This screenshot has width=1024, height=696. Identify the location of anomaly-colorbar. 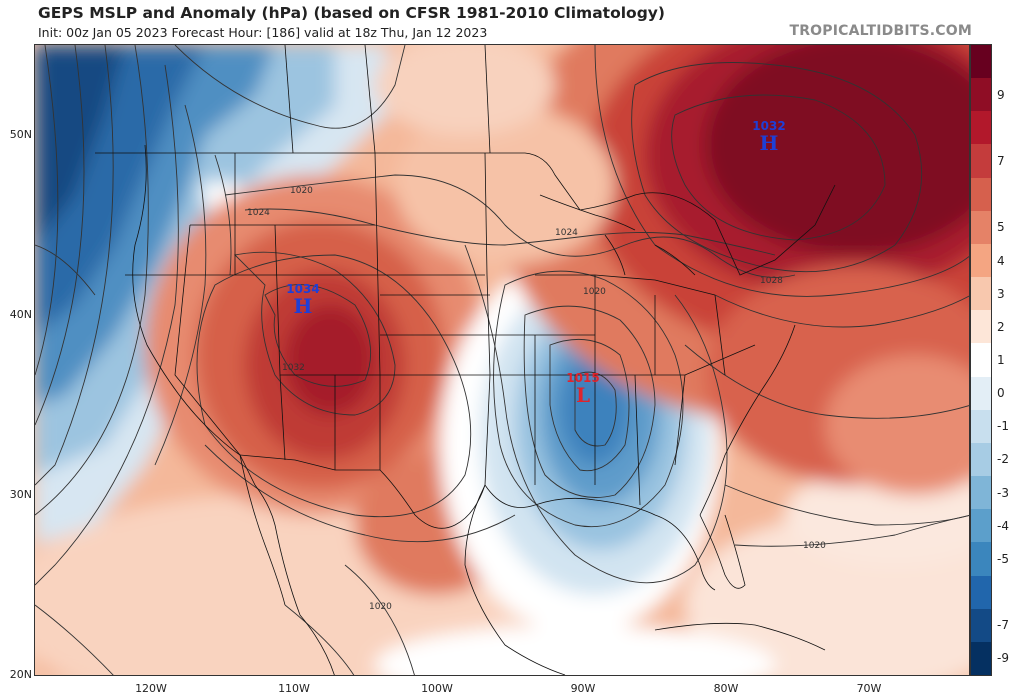
(981, 360).